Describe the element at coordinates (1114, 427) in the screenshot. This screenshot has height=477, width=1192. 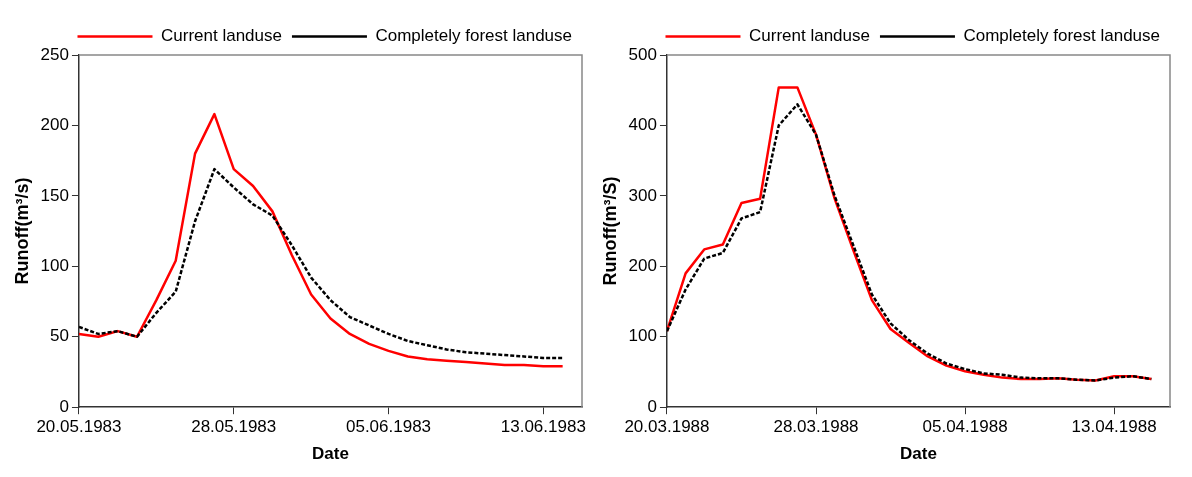
I see `x-tick-label: 13.04.1988` at that location.